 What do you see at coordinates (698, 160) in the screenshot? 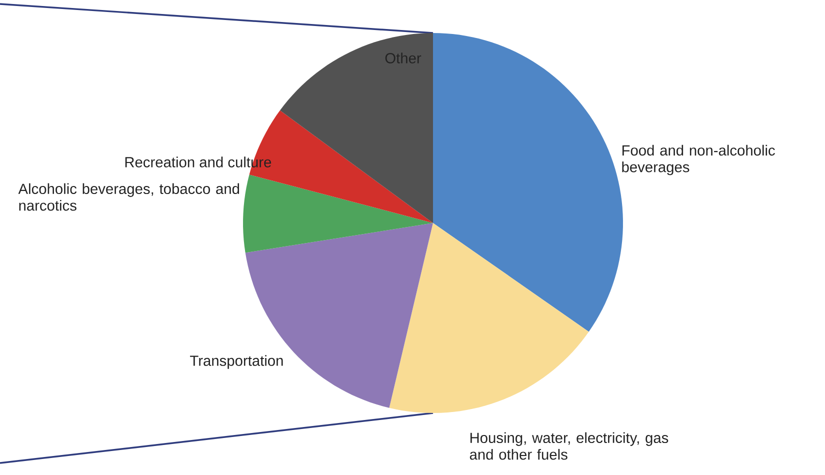
I see `slice-label: Food and non-alcoholic beverages` at bounding box center [698, 160].